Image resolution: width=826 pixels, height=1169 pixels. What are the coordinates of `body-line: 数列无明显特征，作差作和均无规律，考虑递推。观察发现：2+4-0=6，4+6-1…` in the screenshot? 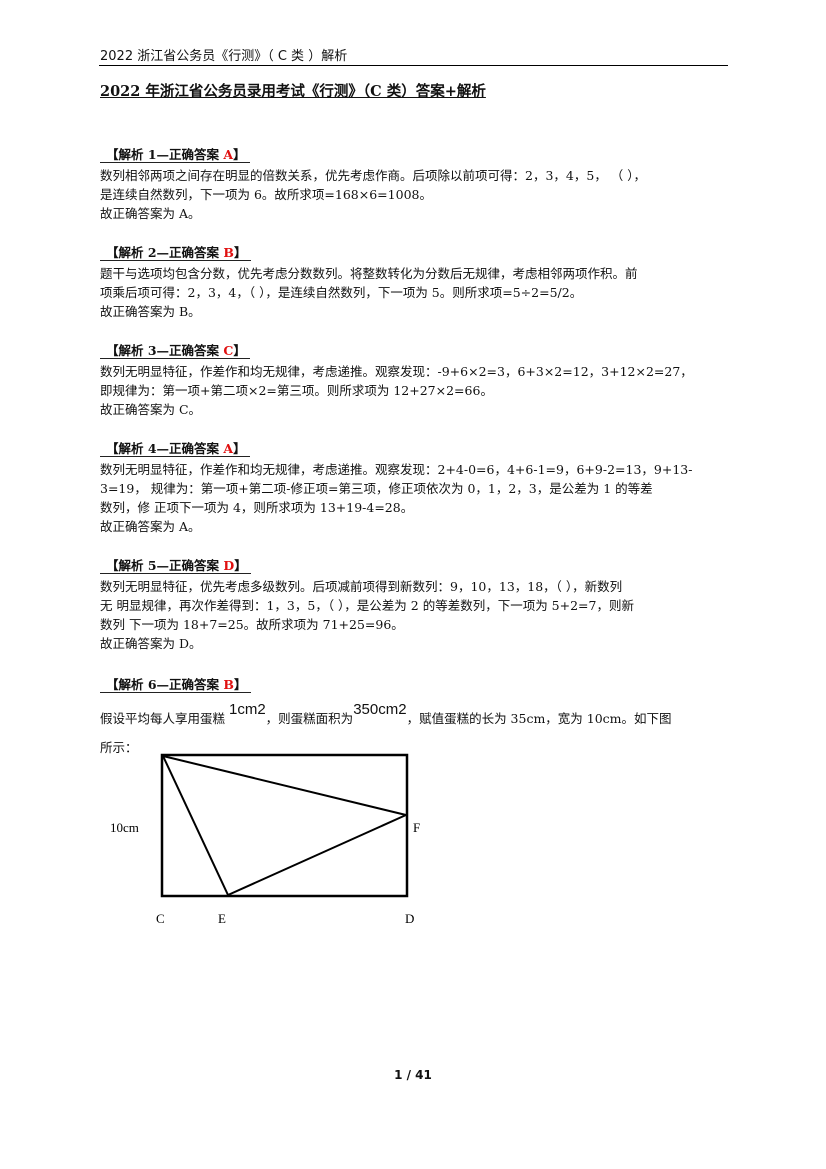 It's located at (396, 469).